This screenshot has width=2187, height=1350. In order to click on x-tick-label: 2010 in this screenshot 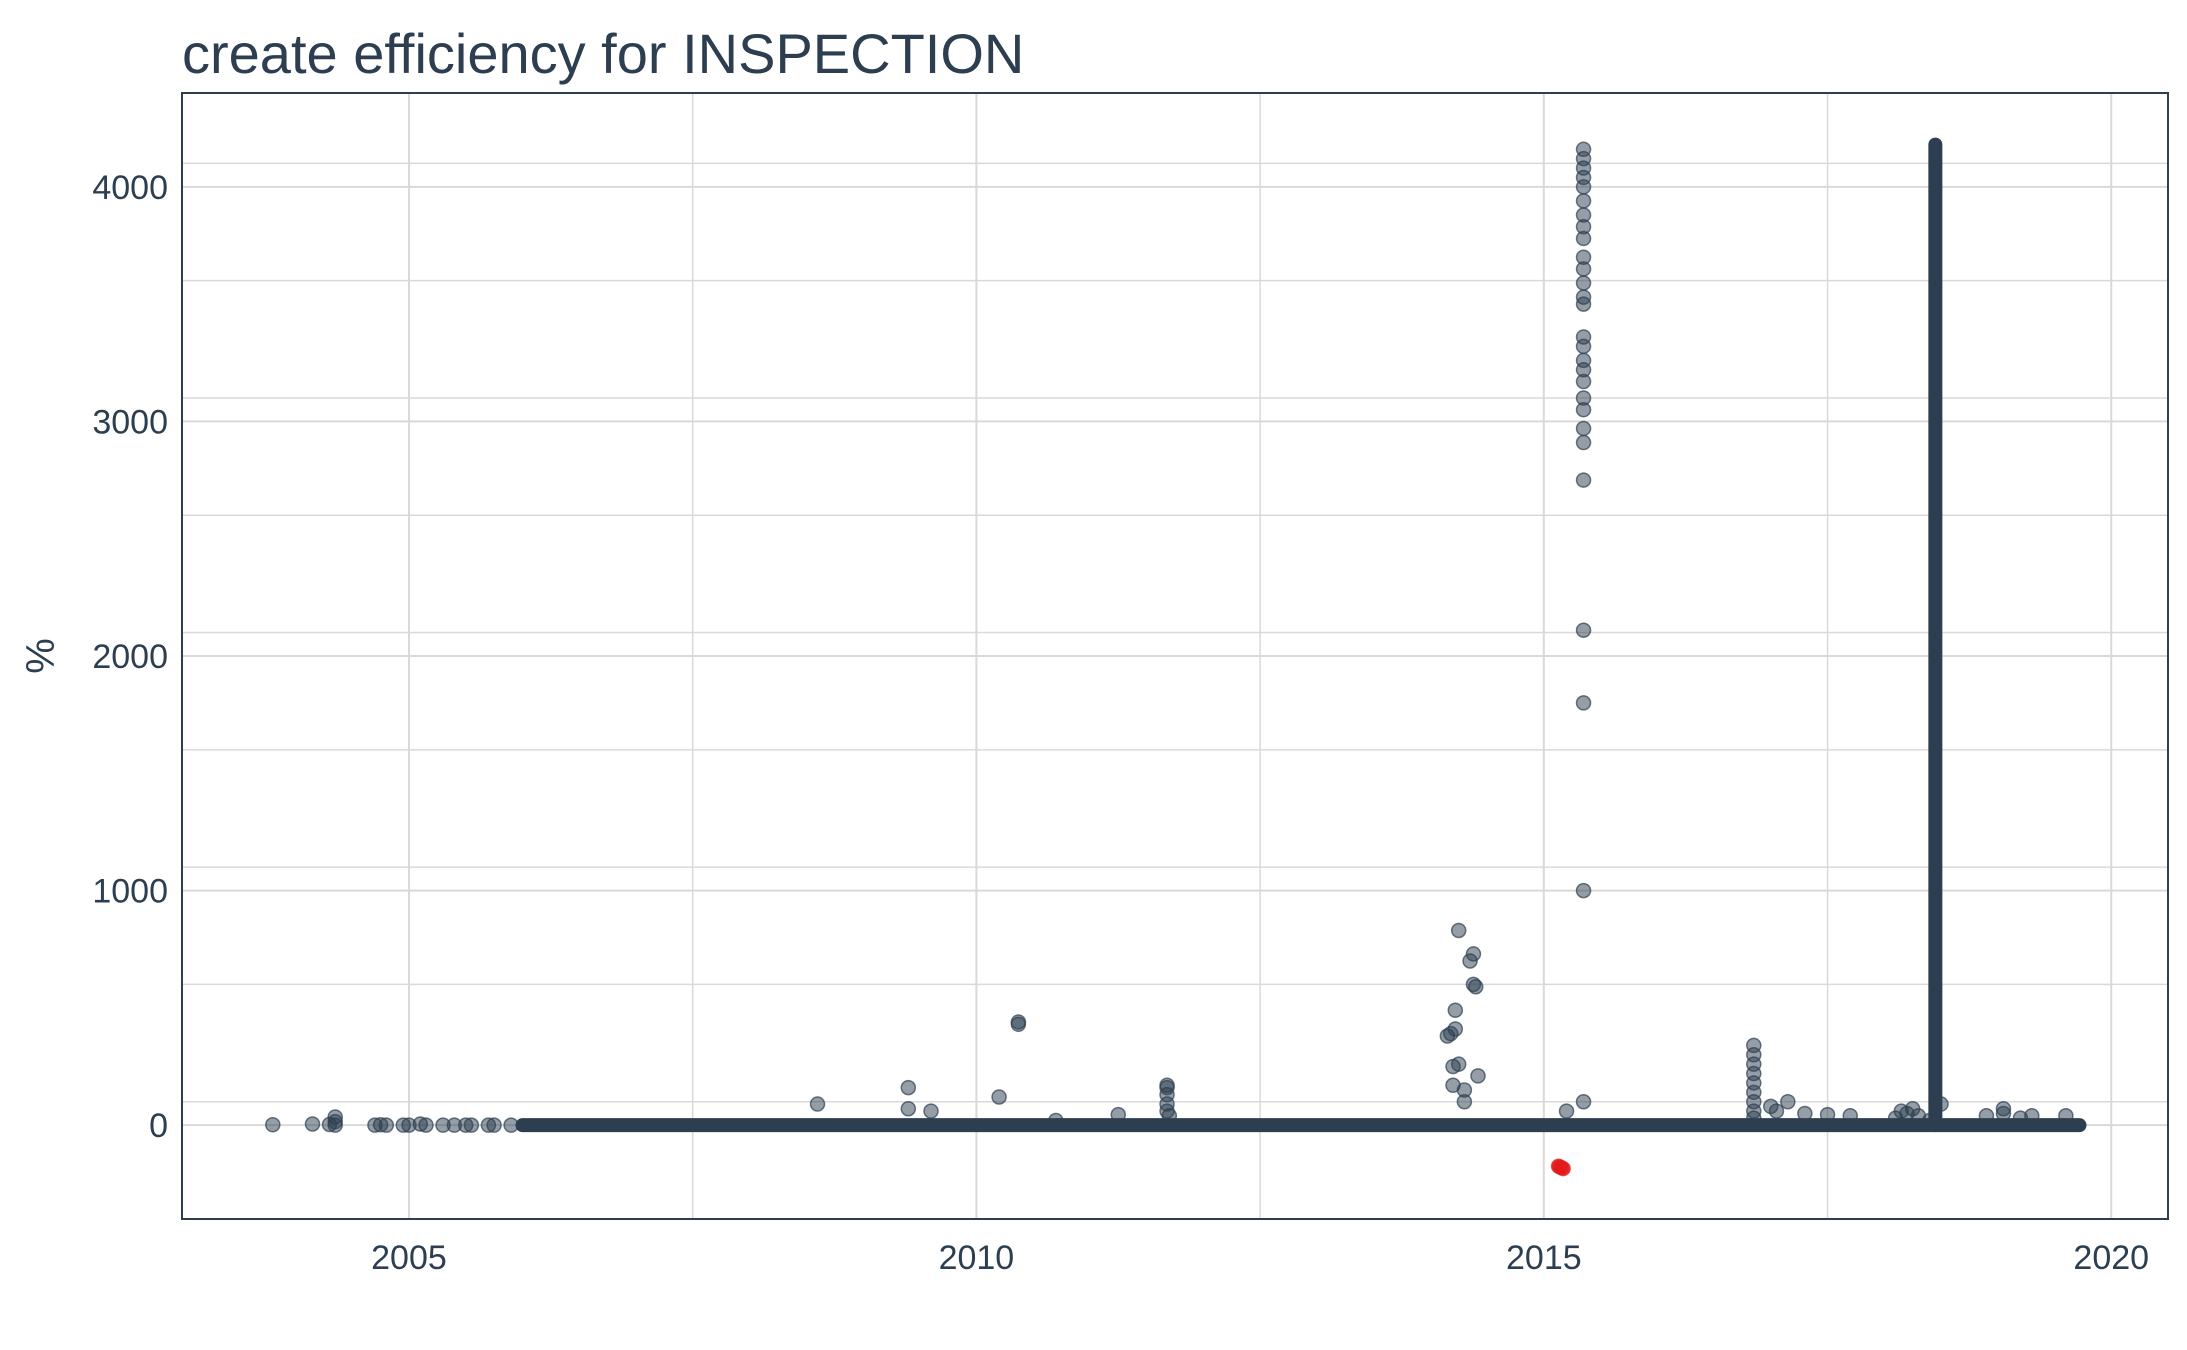, I will do `click(977, 1258)`.